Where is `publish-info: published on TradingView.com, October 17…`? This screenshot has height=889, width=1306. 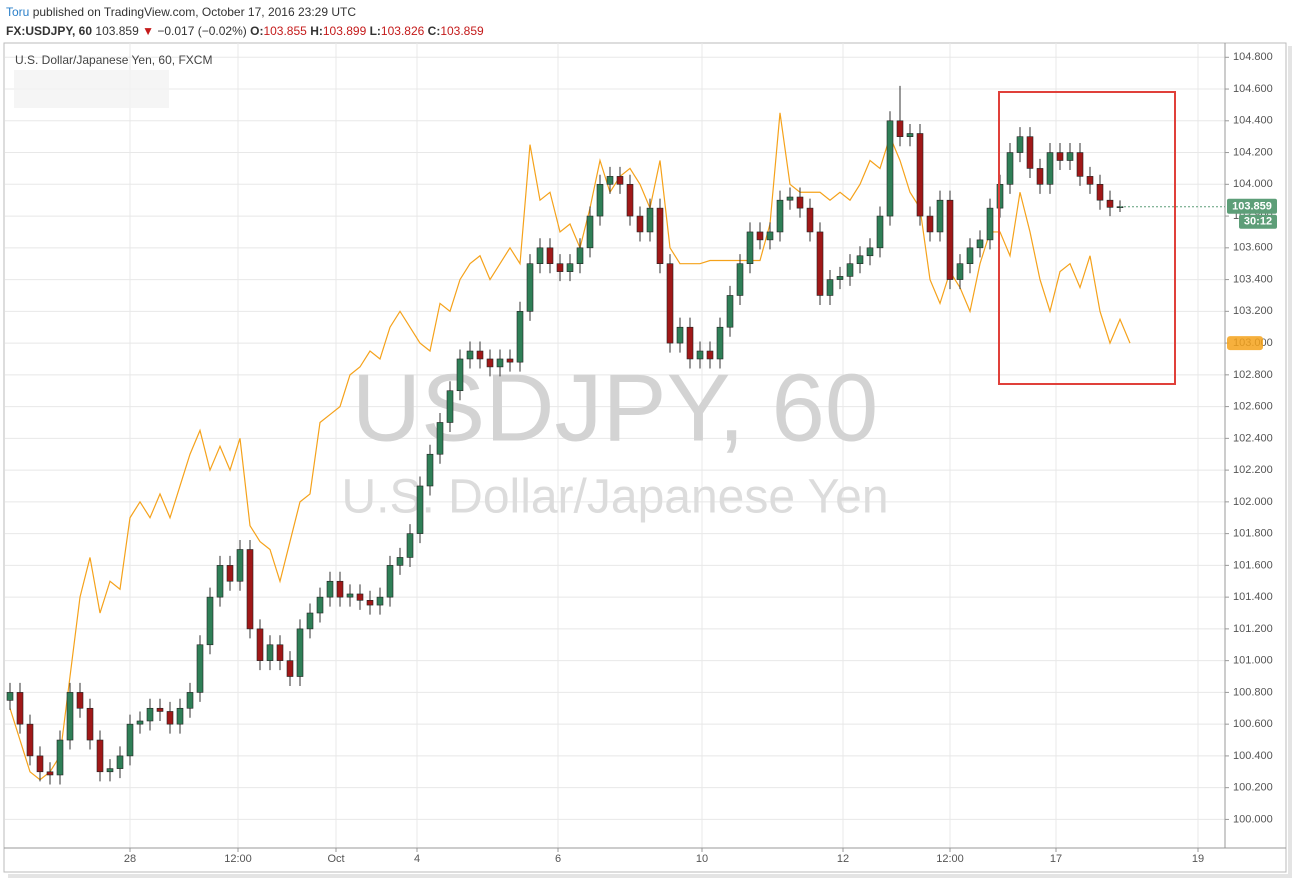
publish-info: published on TradingView.com, October 17… is located at coordinates (194, 12).